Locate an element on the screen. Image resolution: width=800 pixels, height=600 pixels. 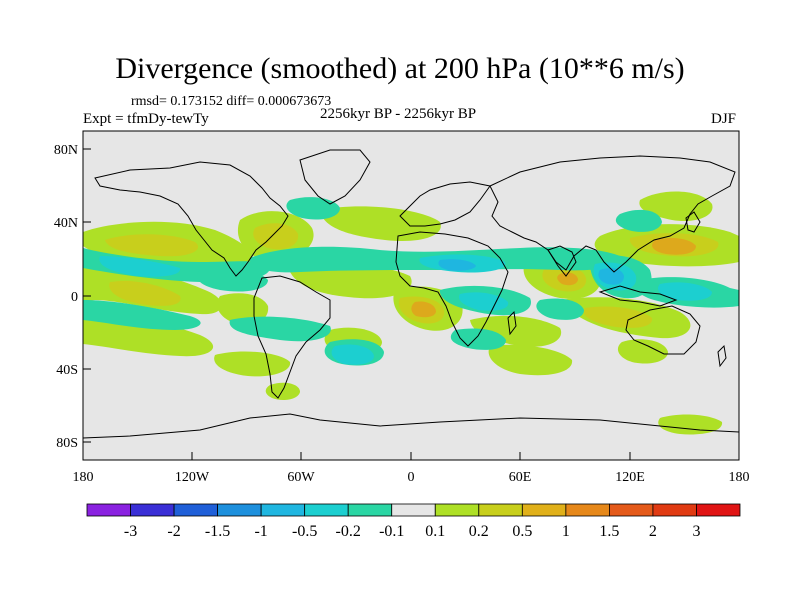
coast-europe is located at coordinates (445, 204).